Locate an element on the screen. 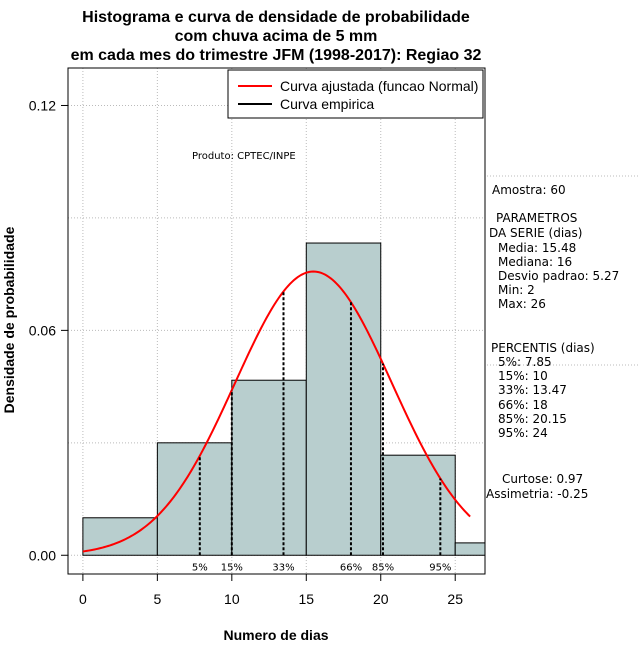 Image resolution: width=640 pixels, height=660 pixels. percentile-label-1: 15% is located at coordinates (232, 567).